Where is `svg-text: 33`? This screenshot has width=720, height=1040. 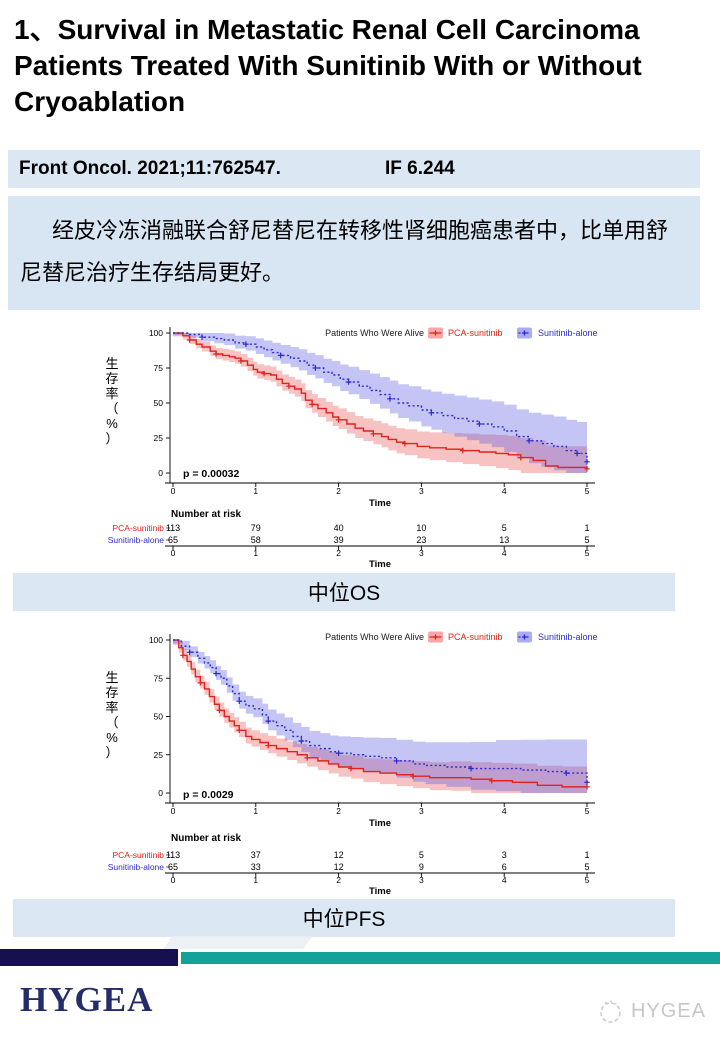
svg-text: 33 is located at coordinates (256, 867).